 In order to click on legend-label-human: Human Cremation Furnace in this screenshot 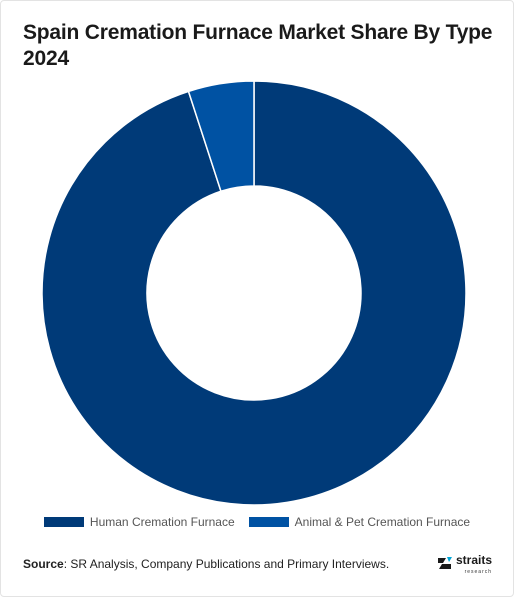, I will do `click(162, 522)`.